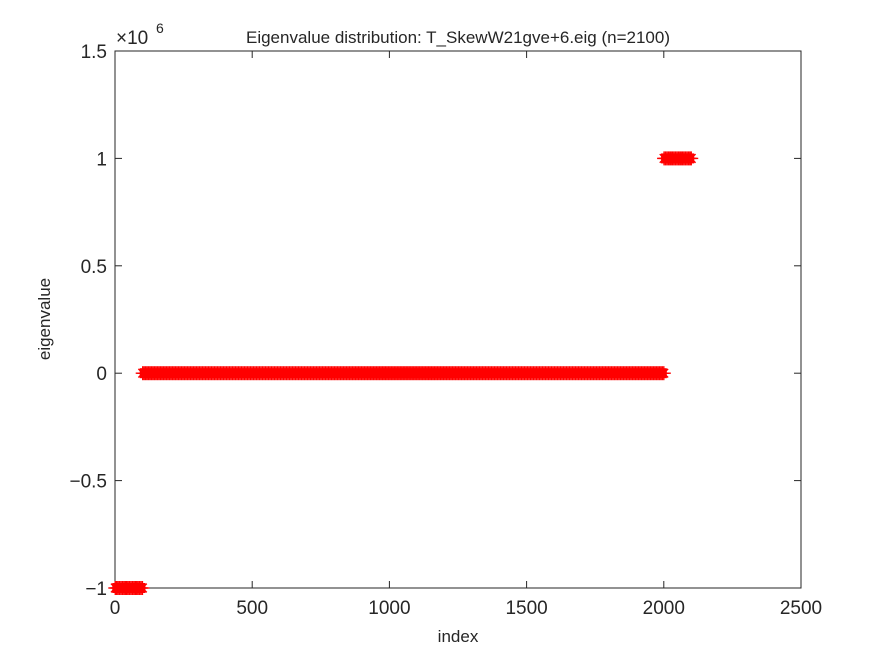  Describe the element at coordinates (88, 482) in the screenshot. I see `y-tick-label: −0.5` at that location.